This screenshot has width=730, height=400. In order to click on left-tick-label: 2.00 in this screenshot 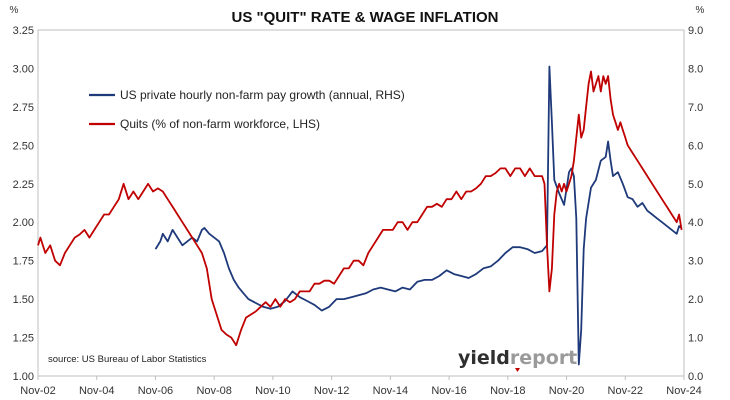, I will do `click(23, 223)`.